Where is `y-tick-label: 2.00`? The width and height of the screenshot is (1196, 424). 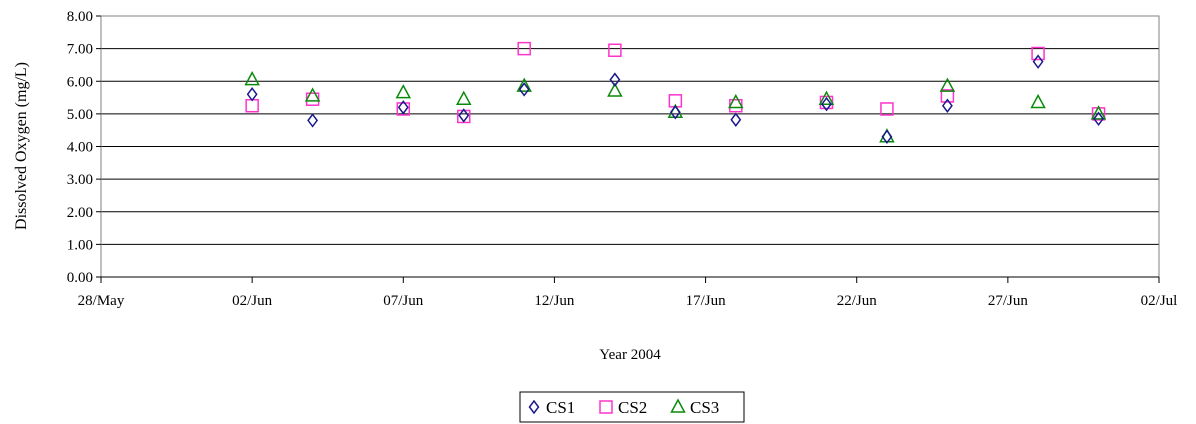
y-tick-label: 2.00 is located at coordinates (80, 213).